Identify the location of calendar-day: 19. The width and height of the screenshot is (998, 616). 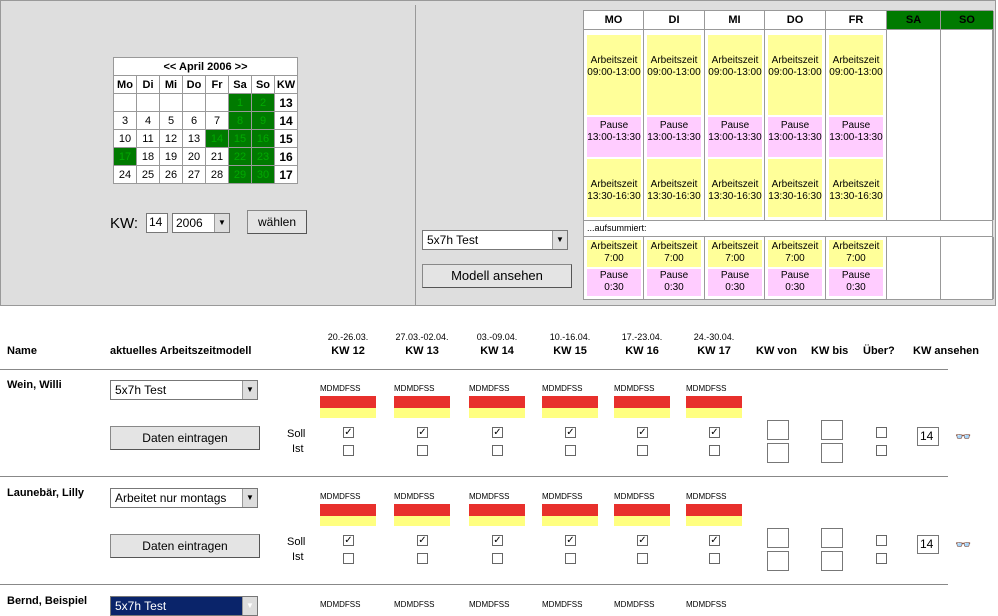
(171, 156).